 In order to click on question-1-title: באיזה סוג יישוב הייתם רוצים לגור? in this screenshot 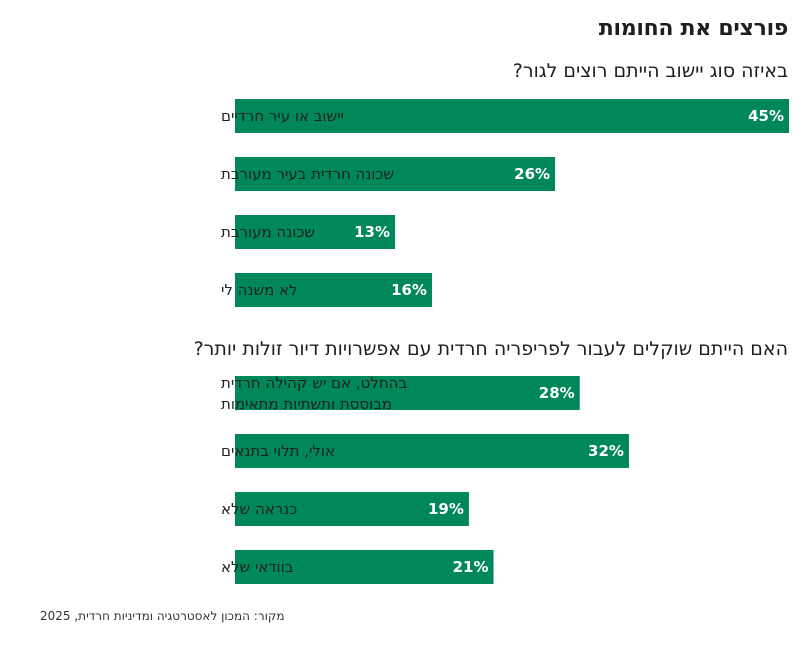, I will do `click(650, 71)`.